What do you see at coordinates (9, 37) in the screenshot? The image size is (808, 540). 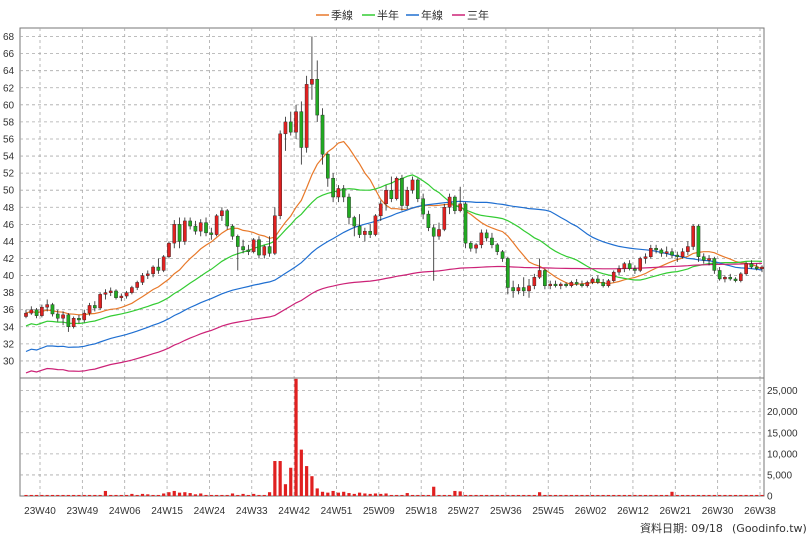 I see `price-tick-label: 68` at bounding box center [9, 37].